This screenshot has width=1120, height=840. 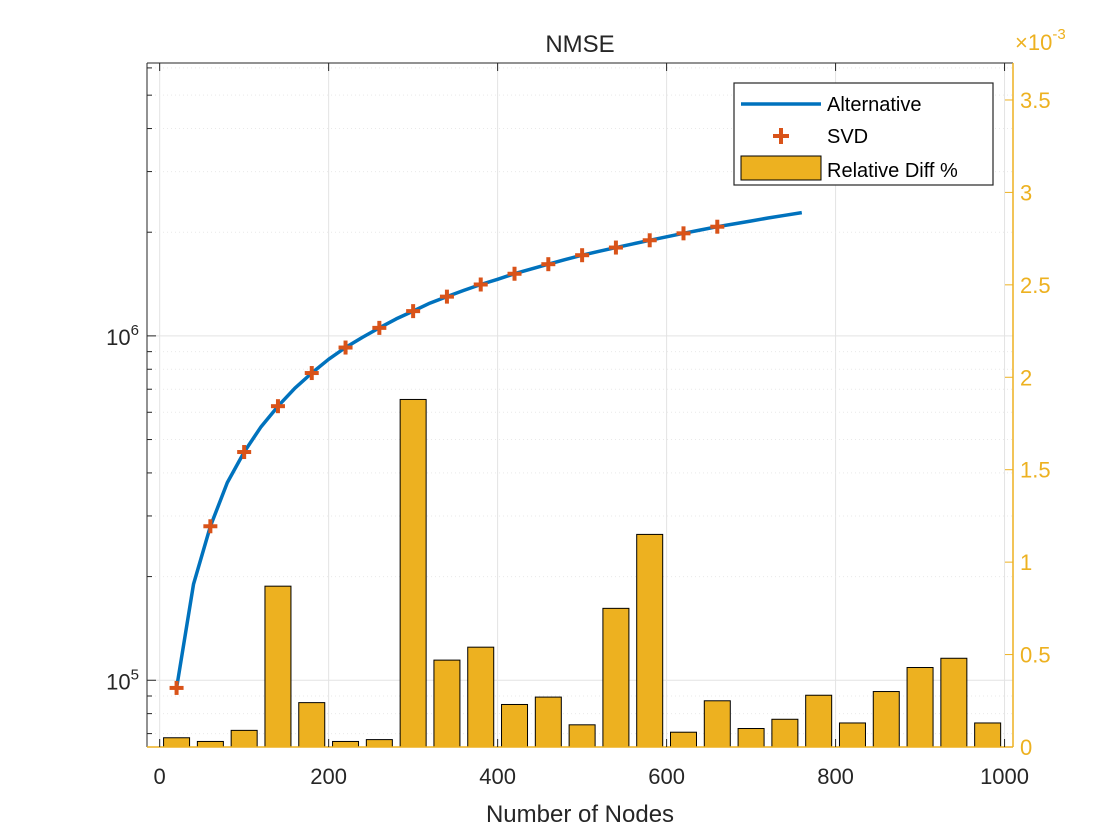 I want to click on legend-alternative-label: Alternative, so click(x=874, y=105).